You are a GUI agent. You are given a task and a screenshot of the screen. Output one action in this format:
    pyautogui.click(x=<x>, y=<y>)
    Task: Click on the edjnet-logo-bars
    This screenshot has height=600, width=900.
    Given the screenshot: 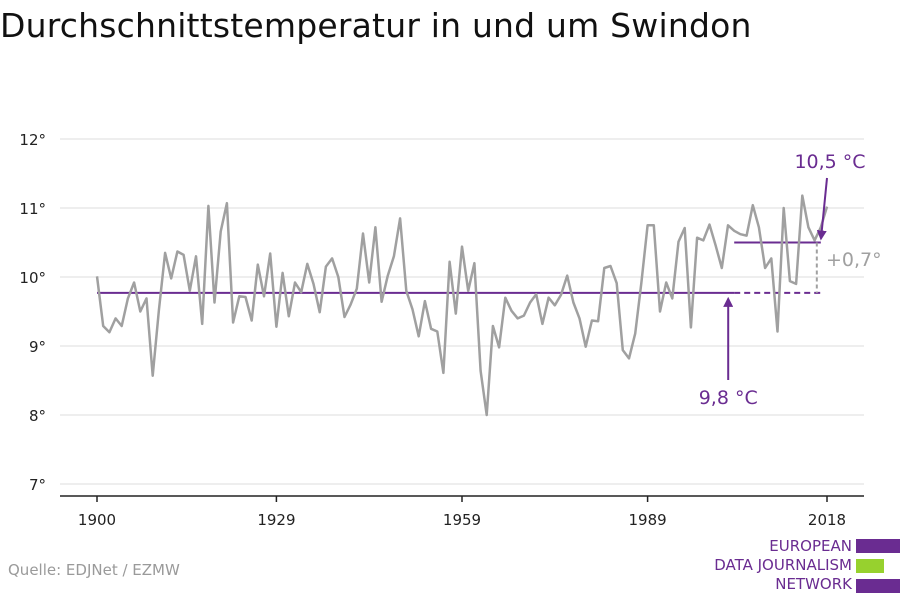 What is the action you would take?
    pyautogui.click(x=878, y=566)
    